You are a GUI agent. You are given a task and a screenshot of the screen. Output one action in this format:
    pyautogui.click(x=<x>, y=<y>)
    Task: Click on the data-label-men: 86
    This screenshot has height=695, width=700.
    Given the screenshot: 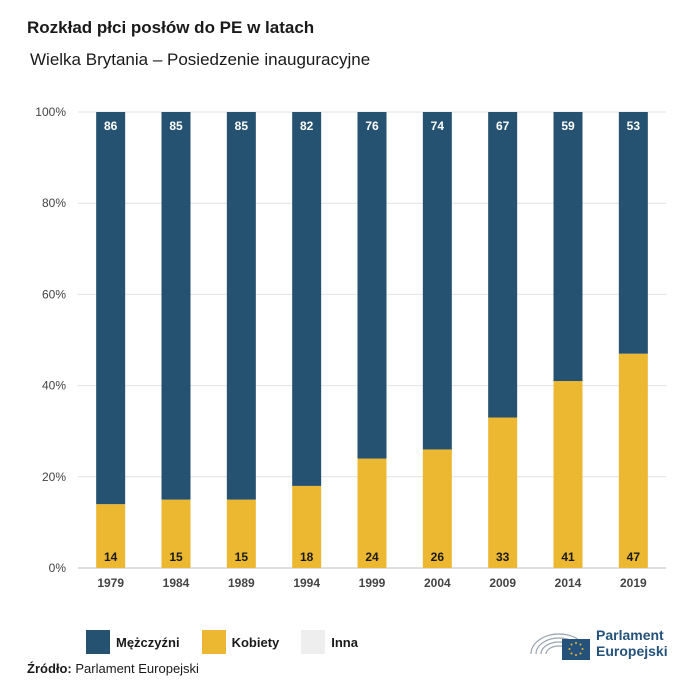 What is the action you would take?
    pyautogui.click(x=111, y=126)
    